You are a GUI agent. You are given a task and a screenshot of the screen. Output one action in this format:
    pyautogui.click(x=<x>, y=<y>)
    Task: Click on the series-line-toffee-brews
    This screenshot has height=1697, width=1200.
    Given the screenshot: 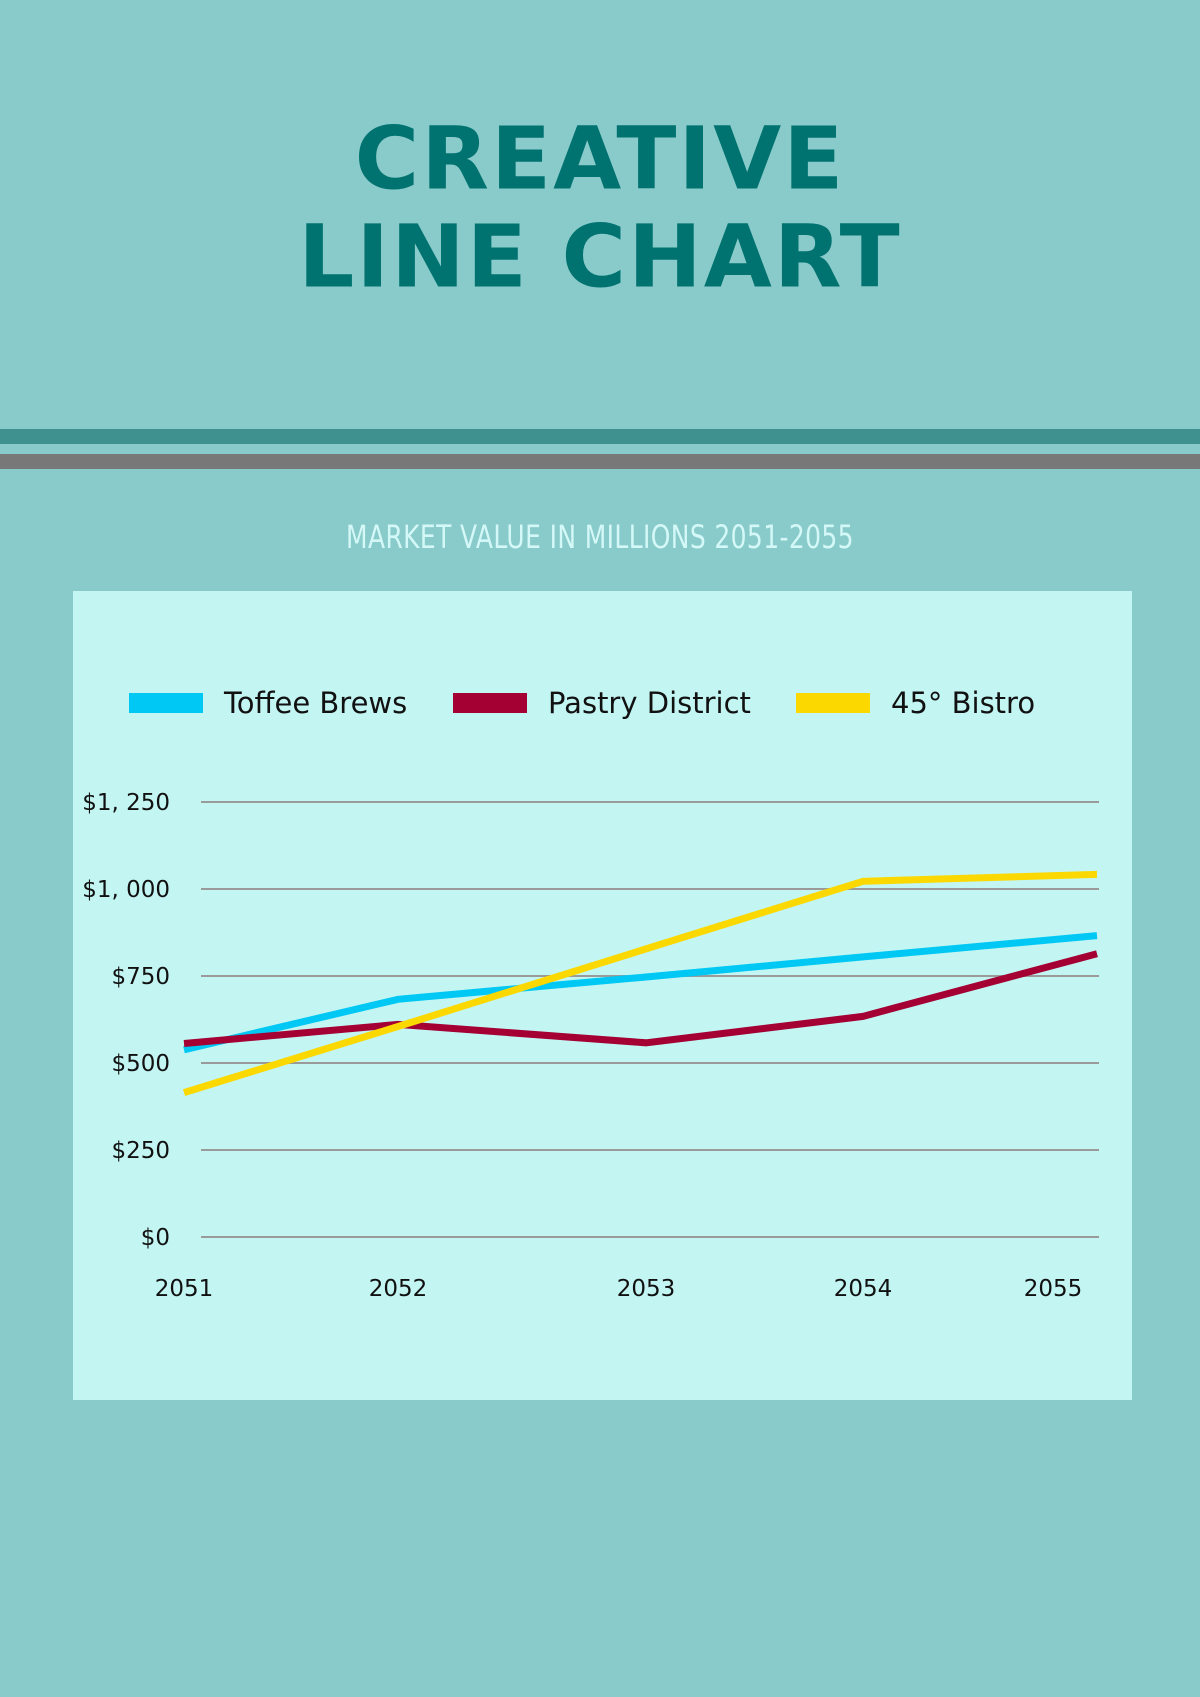 What is the action you would take?
    pyautogui.click(x=640, y=993)
    